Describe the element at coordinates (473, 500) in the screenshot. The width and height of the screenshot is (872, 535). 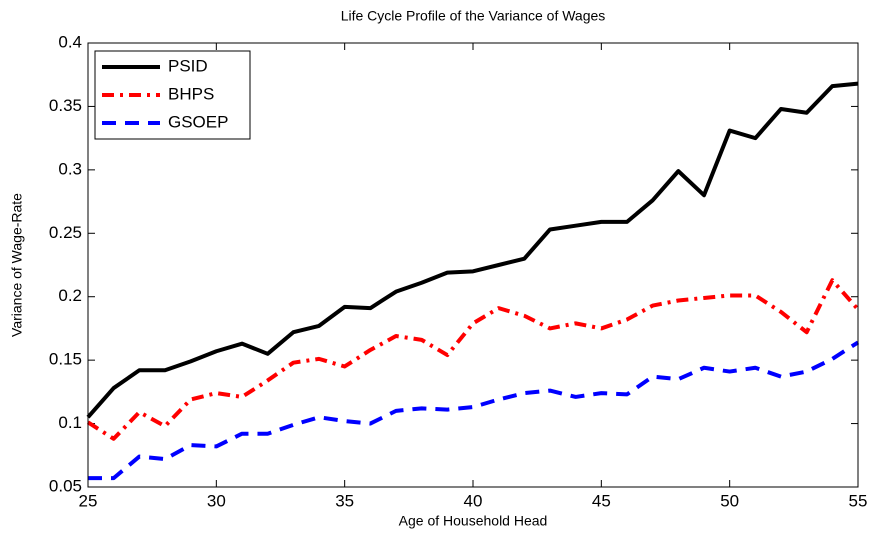
I see `x-tick-label: 40` at that location.